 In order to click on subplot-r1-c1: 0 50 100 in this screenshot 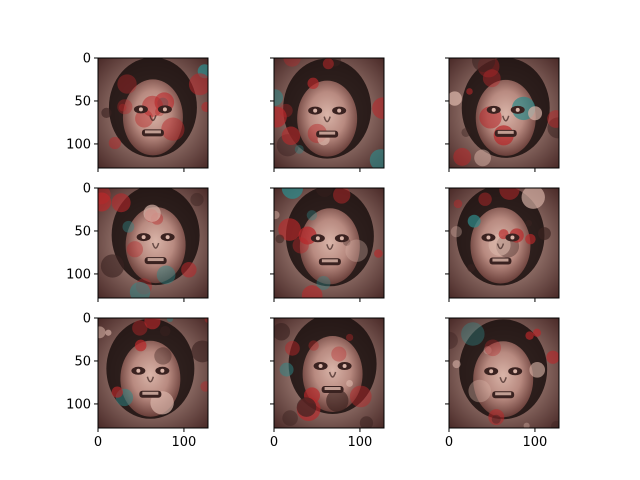, I will do `click(137, 112)`.